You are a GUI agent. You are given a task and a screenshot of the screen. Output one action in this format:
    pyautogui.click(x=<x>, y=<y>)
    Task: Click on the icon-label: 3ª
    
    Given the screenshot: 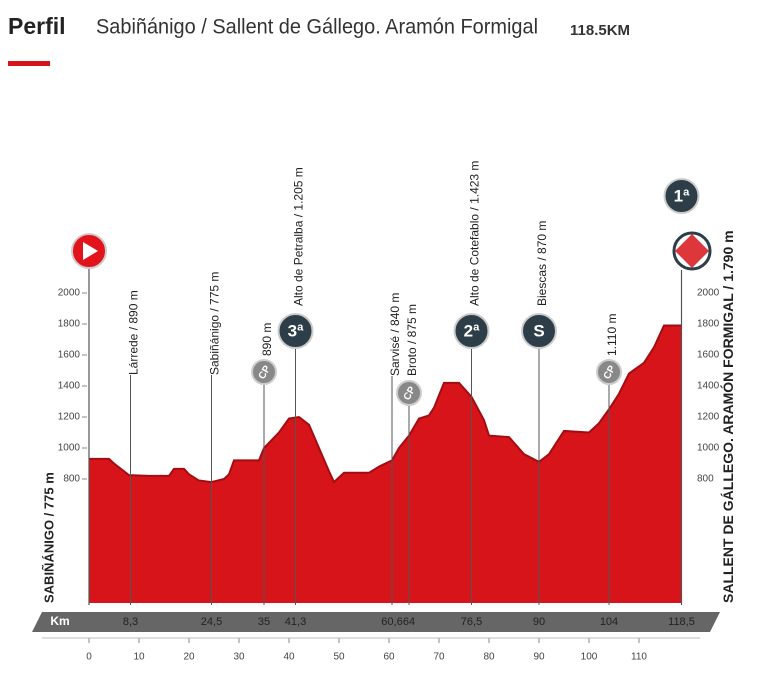 What is the action you would take?
    pyautogui.click(x=296, y=330)
    